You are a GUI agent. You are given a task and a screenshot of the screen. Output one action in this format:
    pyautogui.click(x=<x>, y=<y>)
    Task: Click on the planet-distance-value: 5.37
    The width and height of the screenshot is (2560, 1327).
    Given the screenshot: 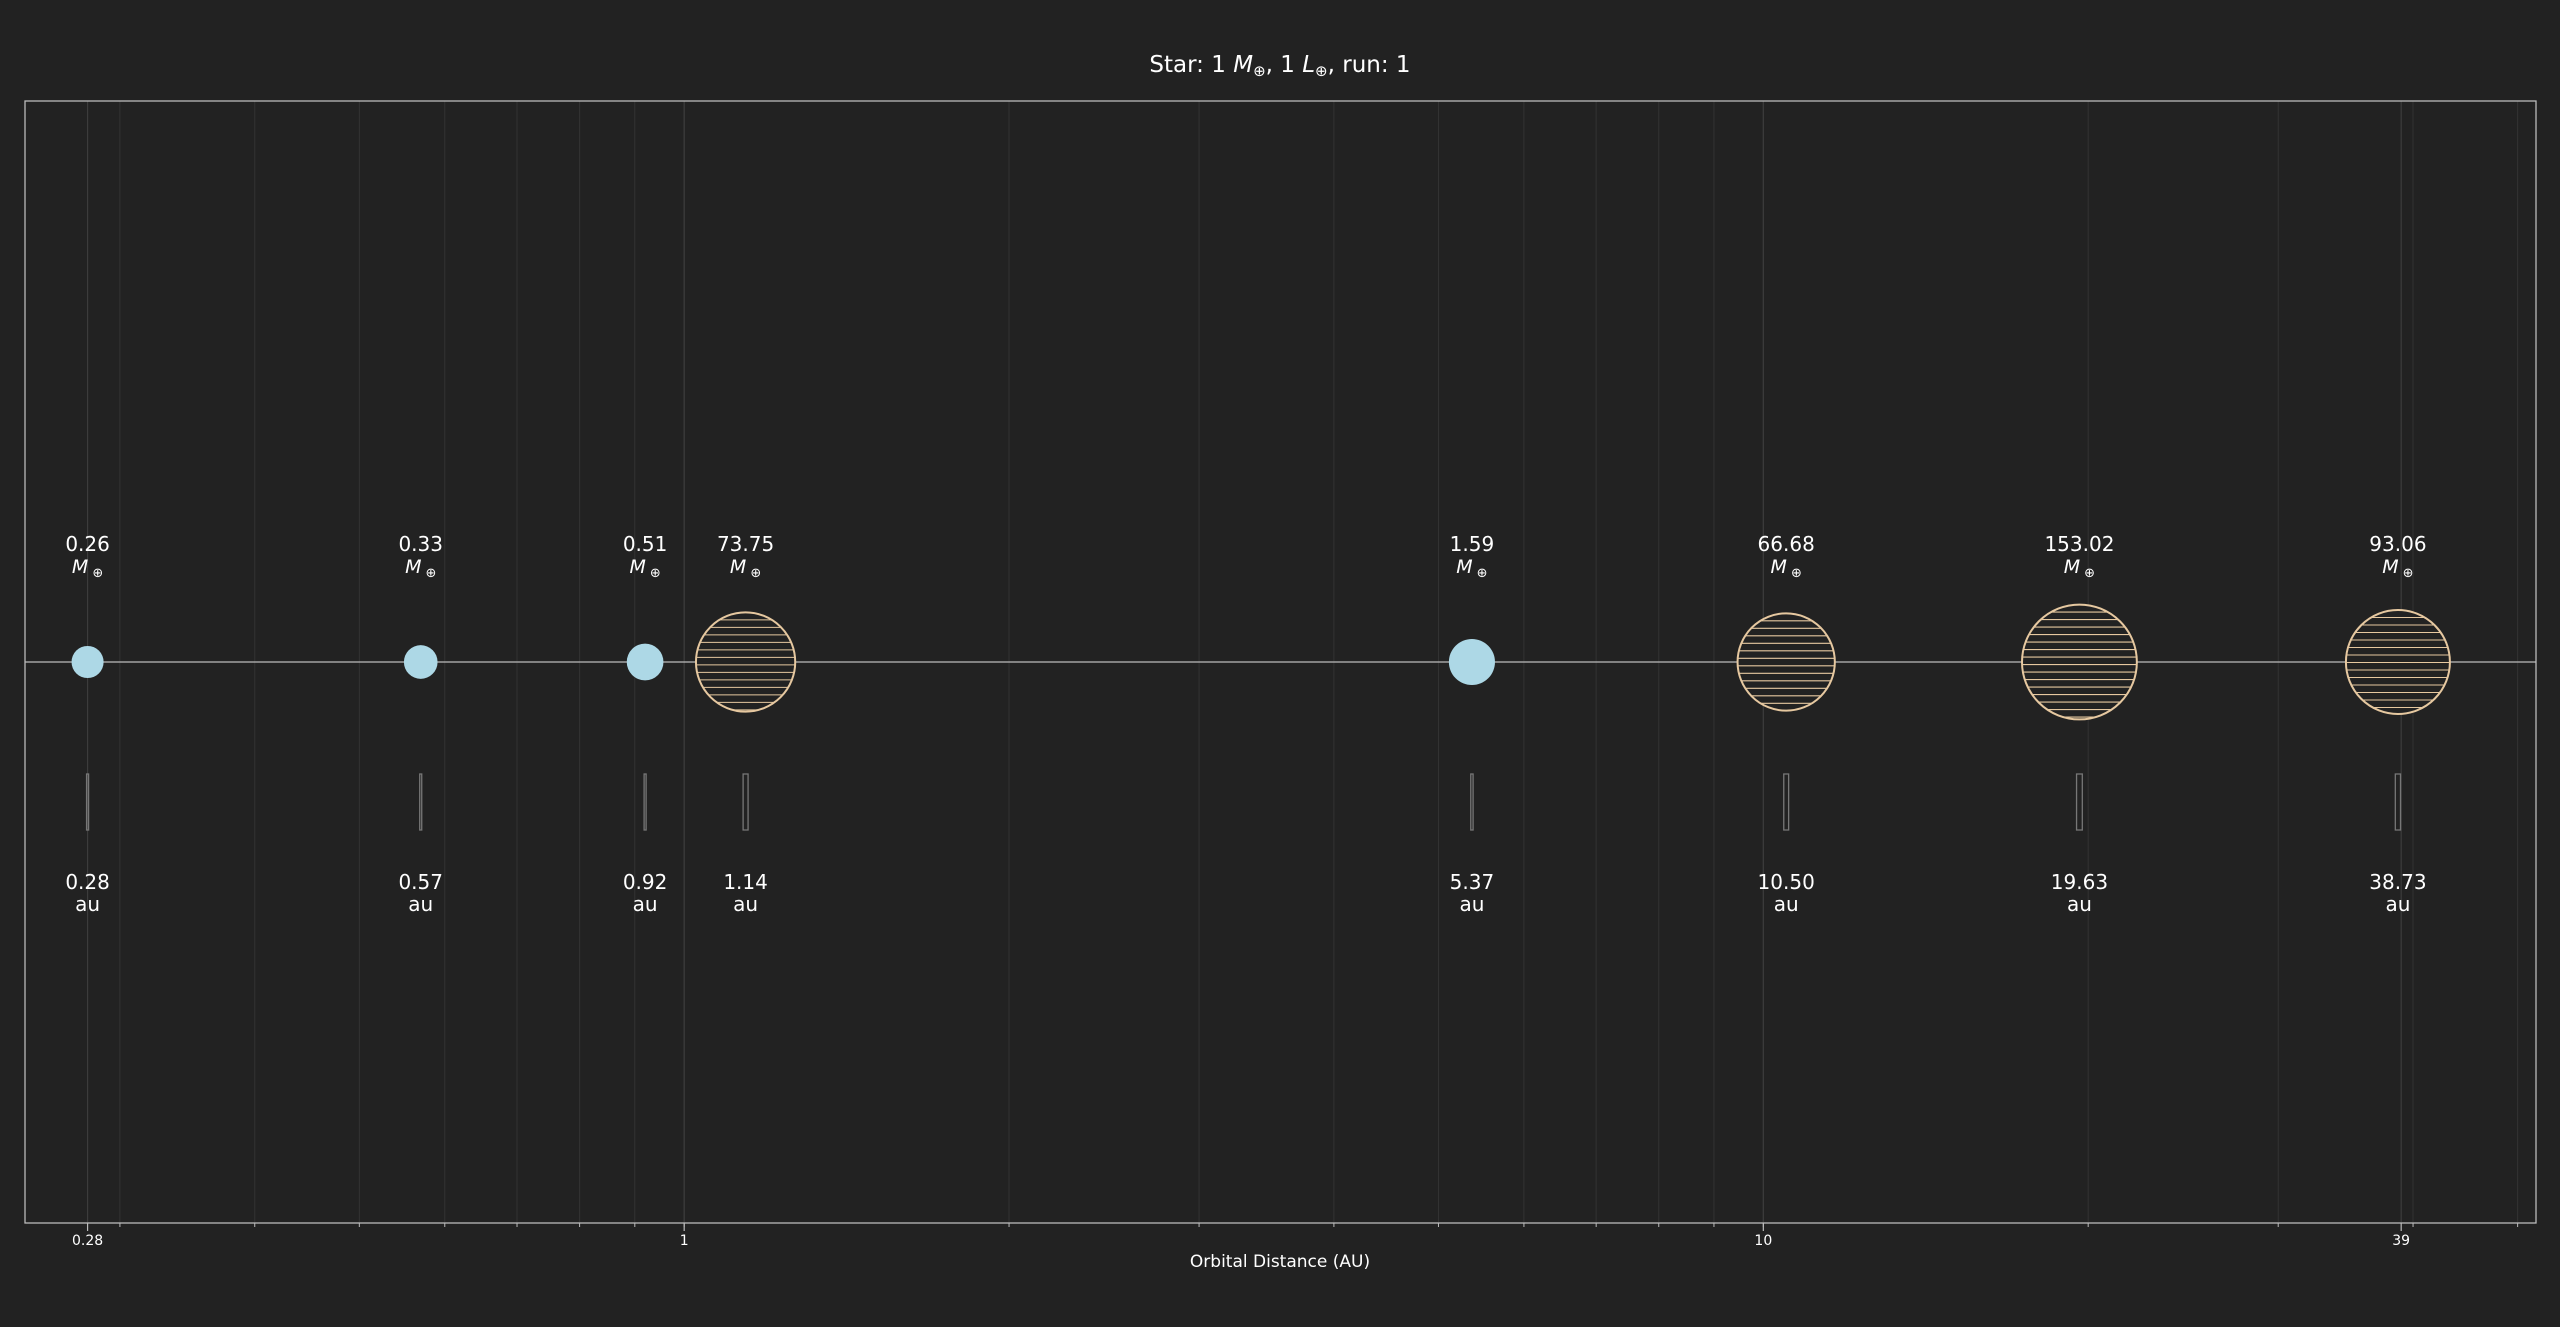 What is the action you would take?
    pyautogui.click(x=1472, y=882)
    